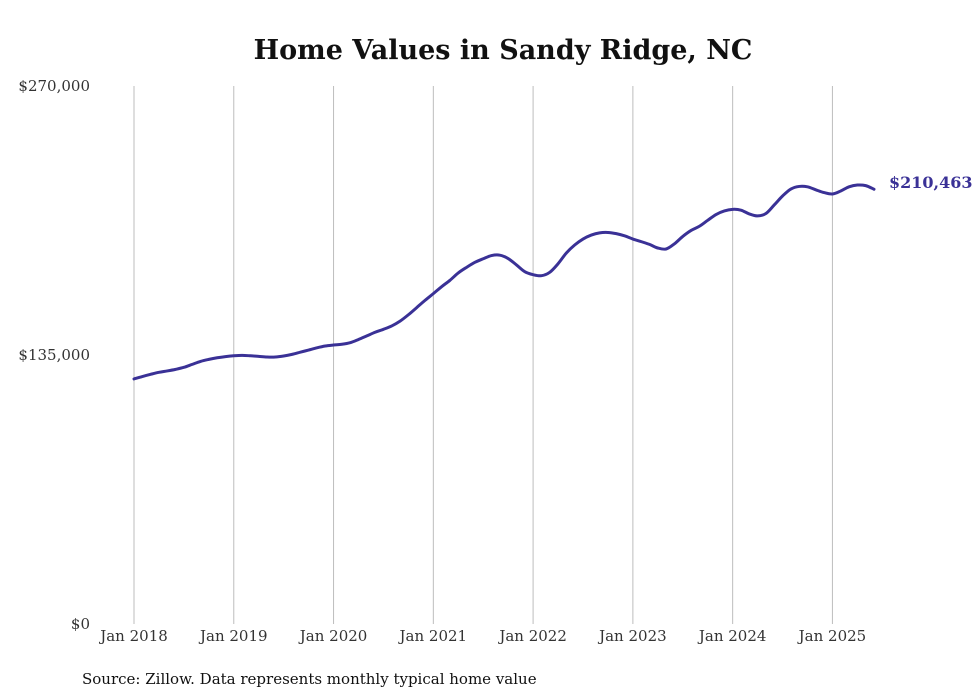 The width and height of the screenshot is (980, 699). I want to click on y-tick-label: $135,000, so click(54, 355).